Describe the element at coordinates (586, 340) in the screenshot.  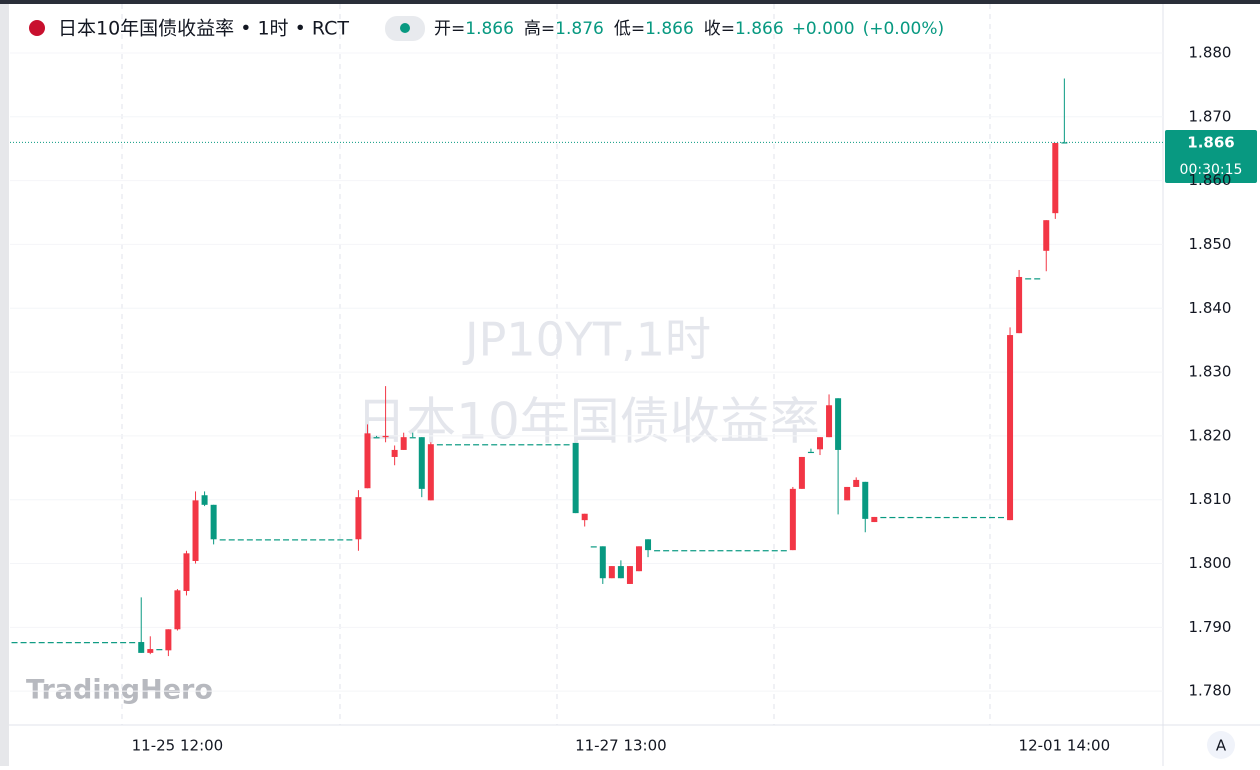
I see `watermark-symbol: JP10YT,1时` at that location.